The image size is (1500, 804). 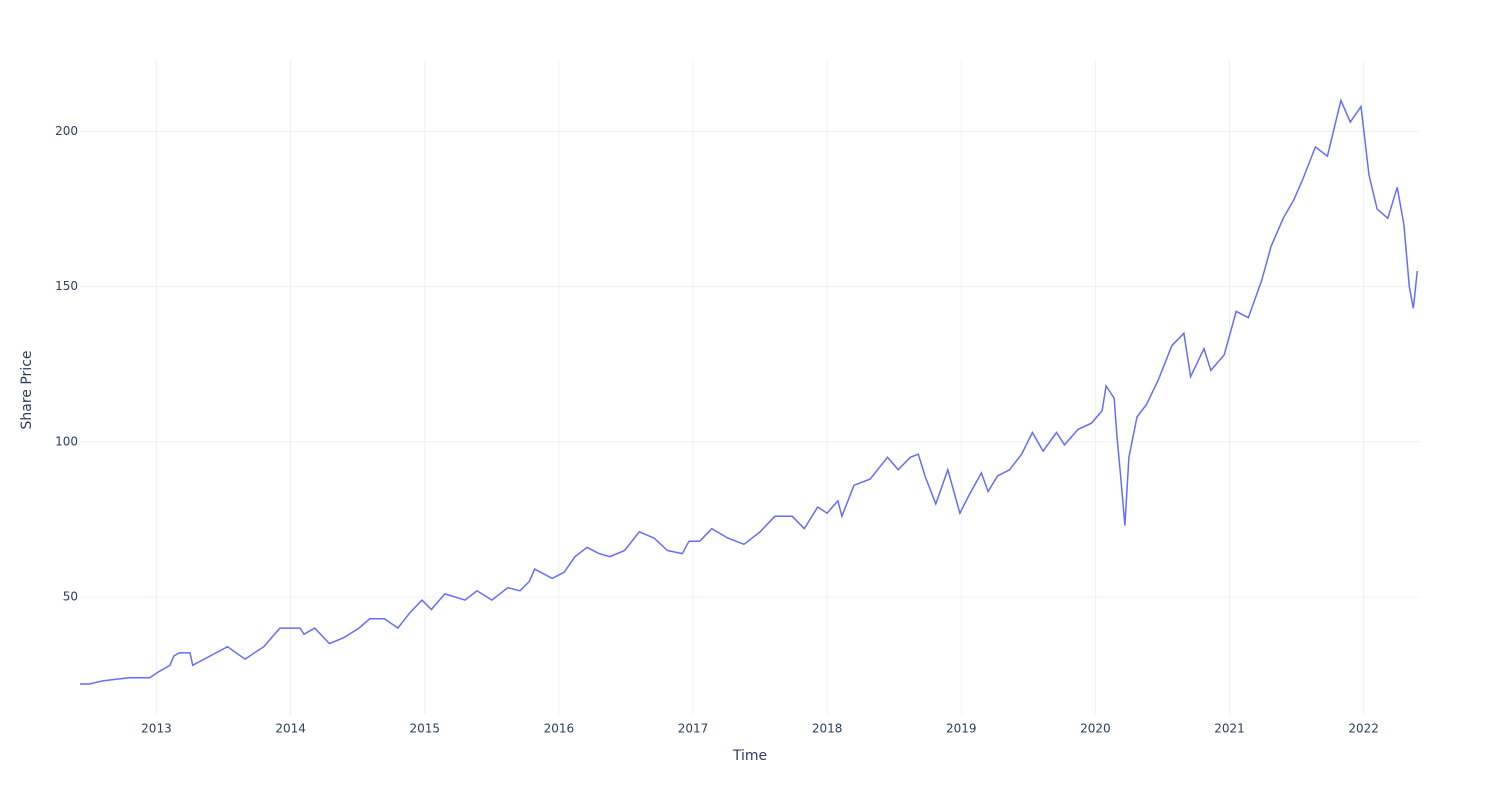 What do you see at coordinates (1229, 729) in the screenshot?
I see `x-tick-label: 2021` at bounding box center [1229, 729].